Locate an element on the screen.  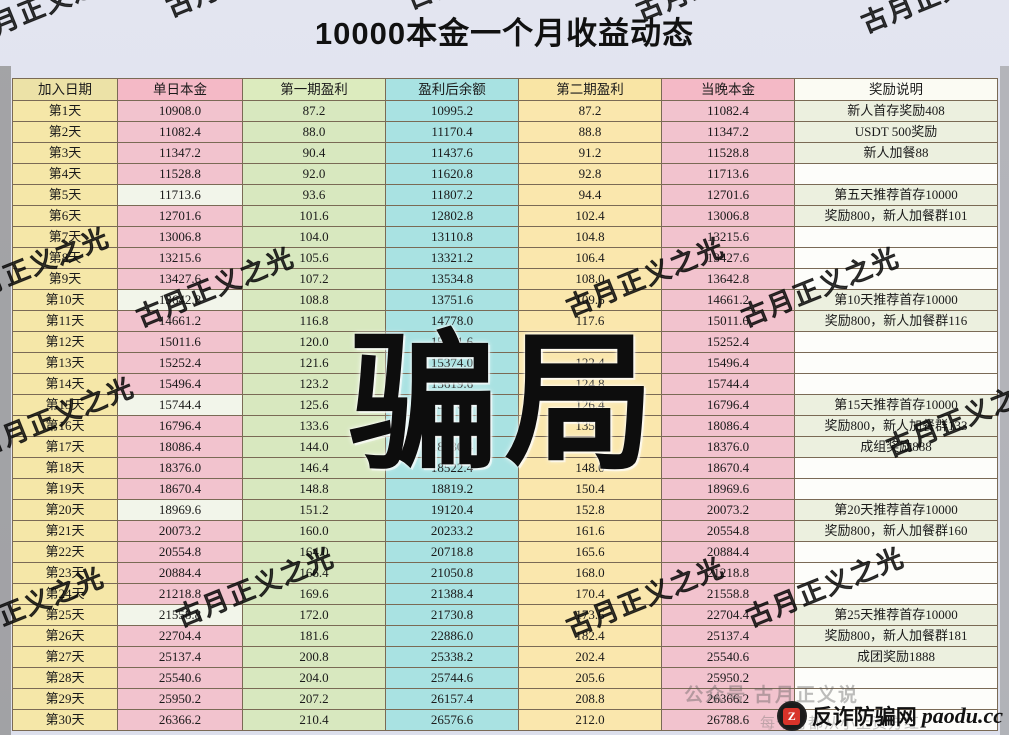
cell-profit2: 122.4 is located at coordinates (590, 363).